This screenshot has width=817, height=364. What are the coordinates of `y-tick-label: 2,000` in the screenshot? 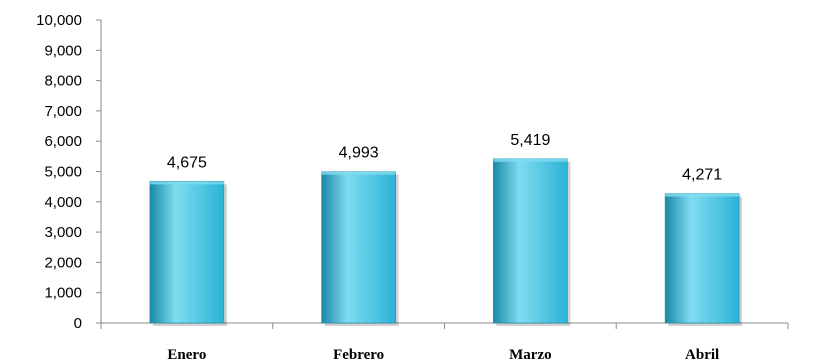 It's located at (63, 262).